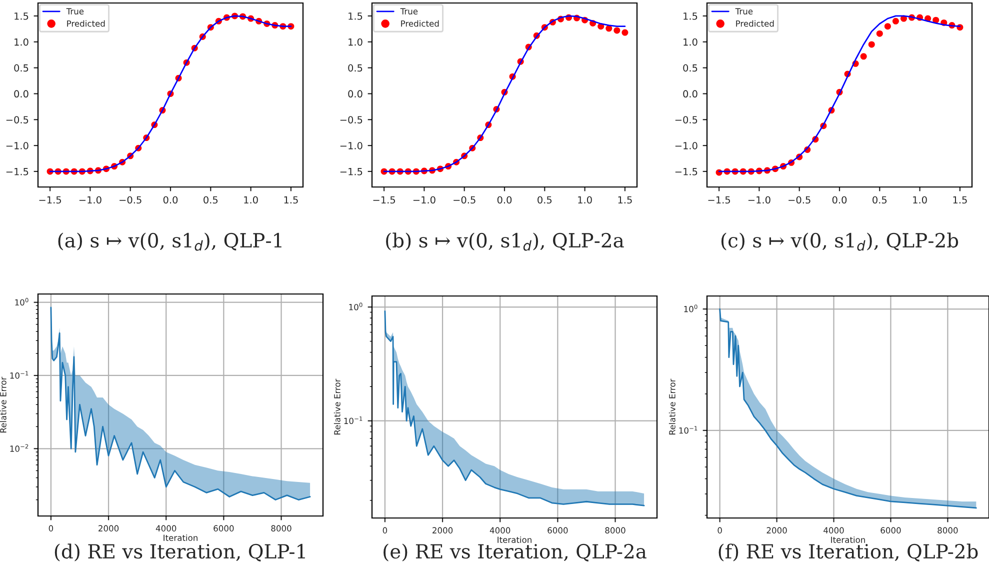 Image resolution: width=989 pixels, height=583 pixels. I want to click on text: (d) RE vs Iteration, QLP-1, so click(179, 553).